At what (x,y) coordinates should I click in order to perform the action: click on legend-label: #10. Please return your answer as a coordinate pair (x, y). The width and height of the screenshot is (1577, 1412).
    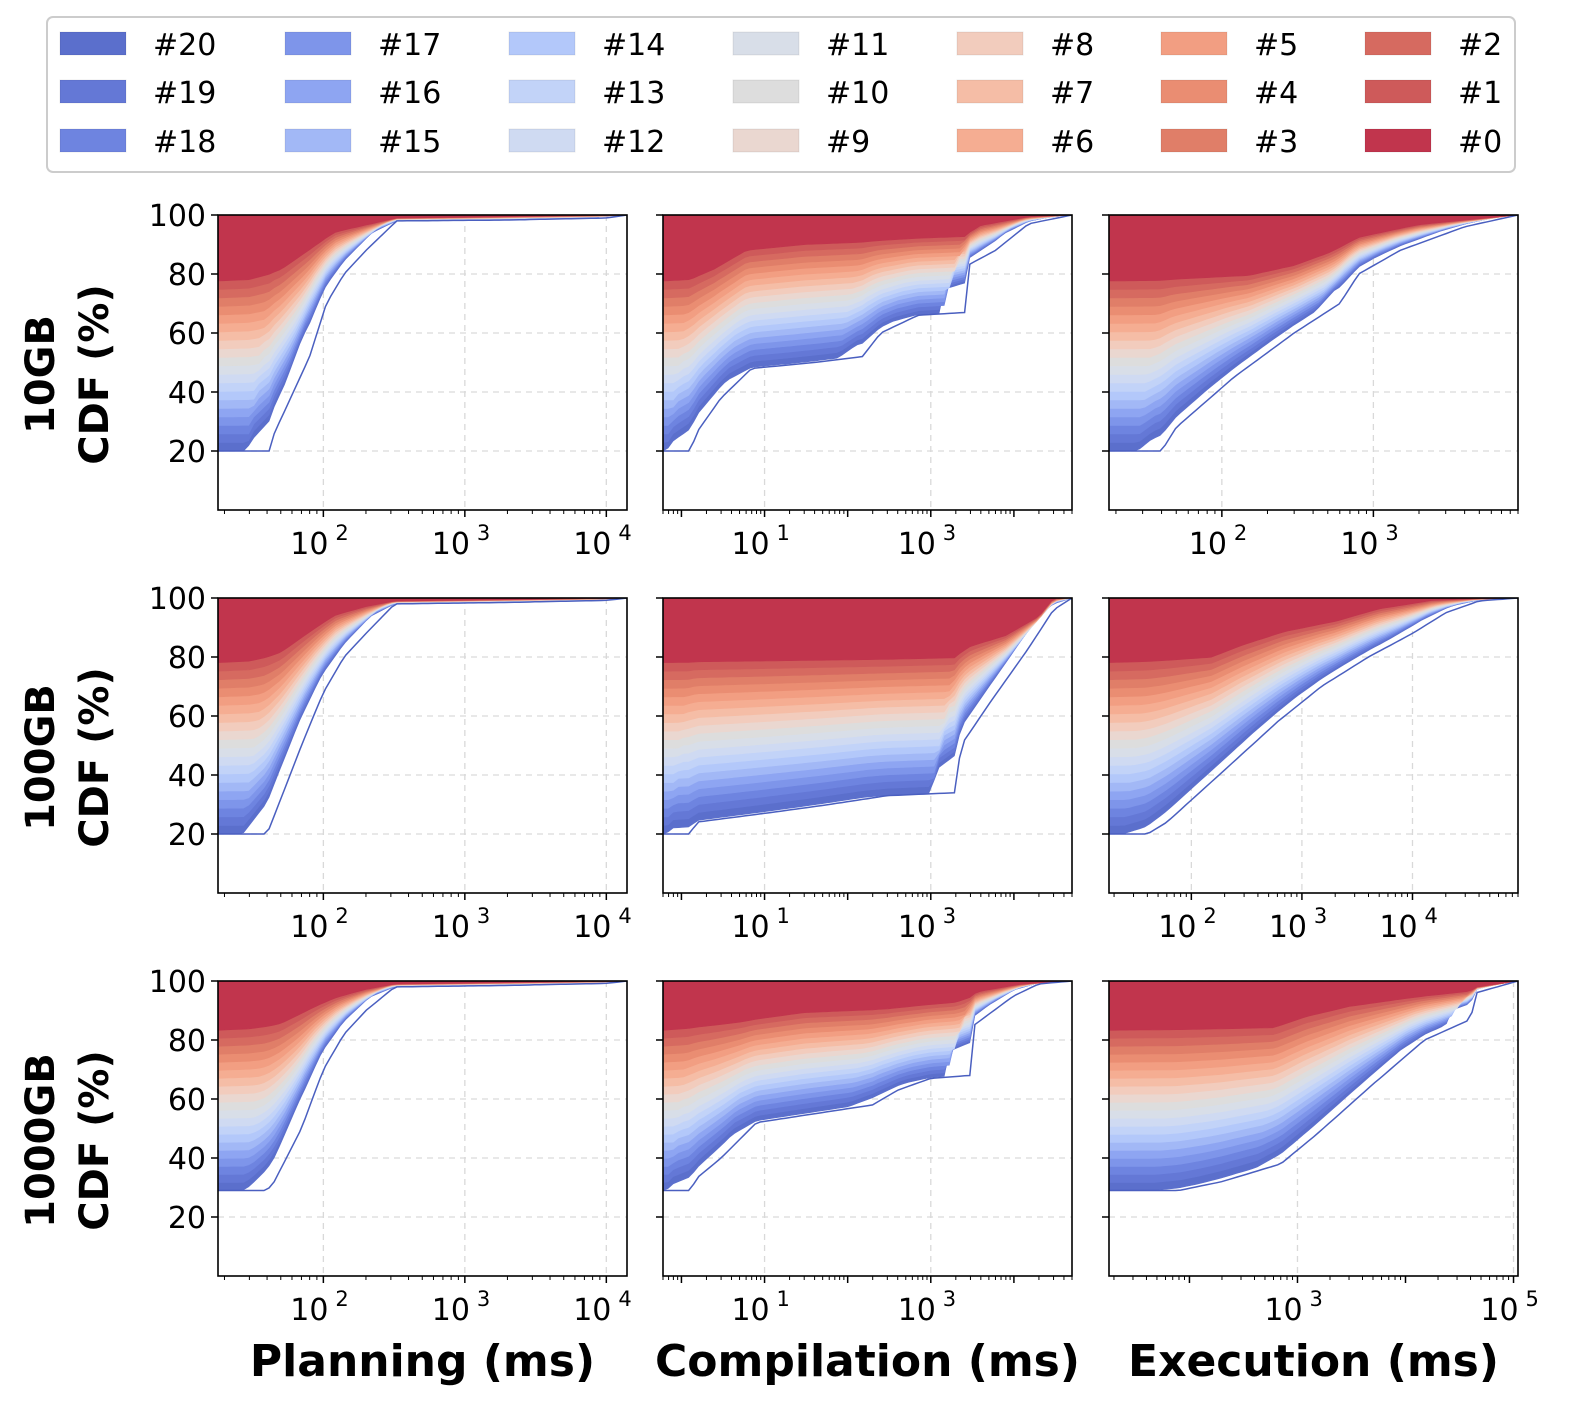
    Looking at the image, I should click on (857, 93).